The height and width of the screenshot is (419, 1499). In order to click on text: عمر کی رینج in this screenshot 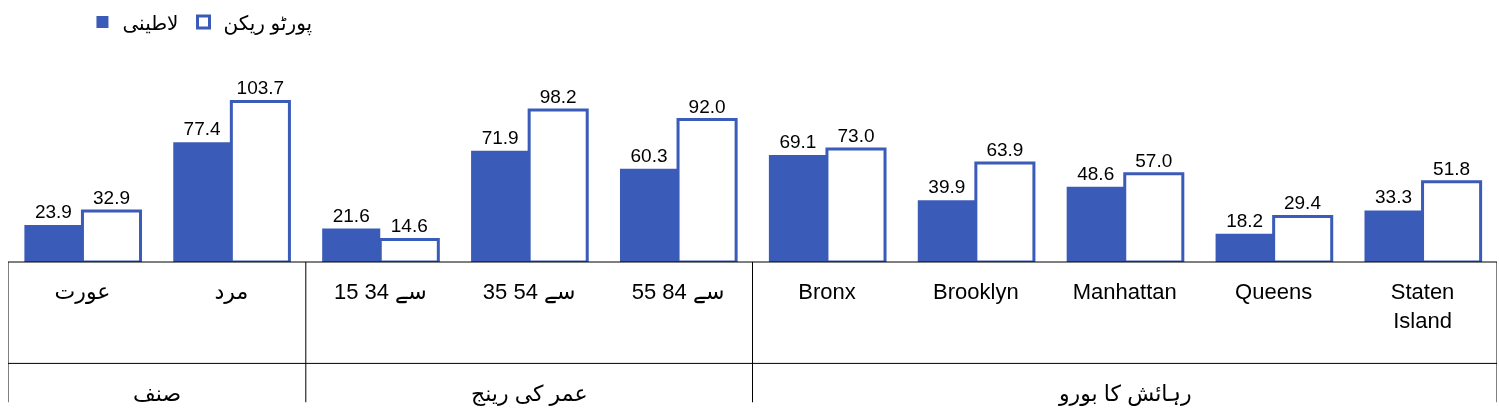, I will do `click(529, 393)`.